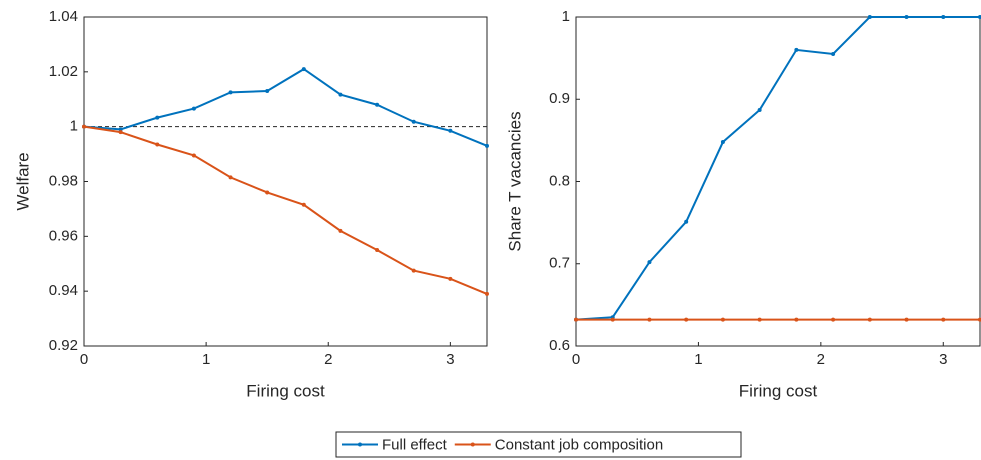  I want to click on y-tick-label: 1.02, so click(63, 71).